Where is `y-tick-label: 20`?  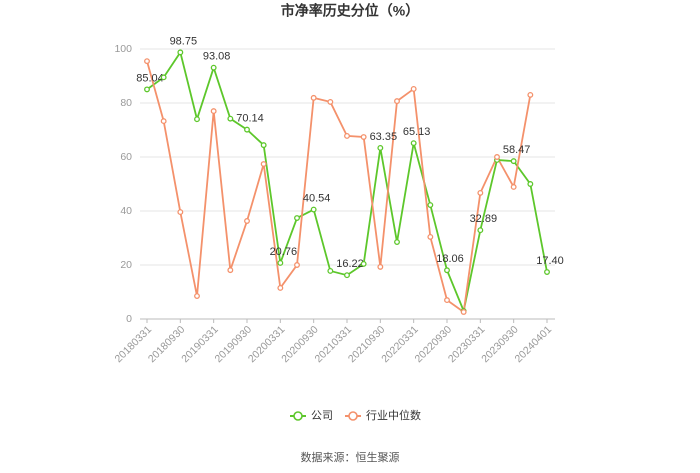
y-tick-label: 20 is located at coordinates (126, 265).